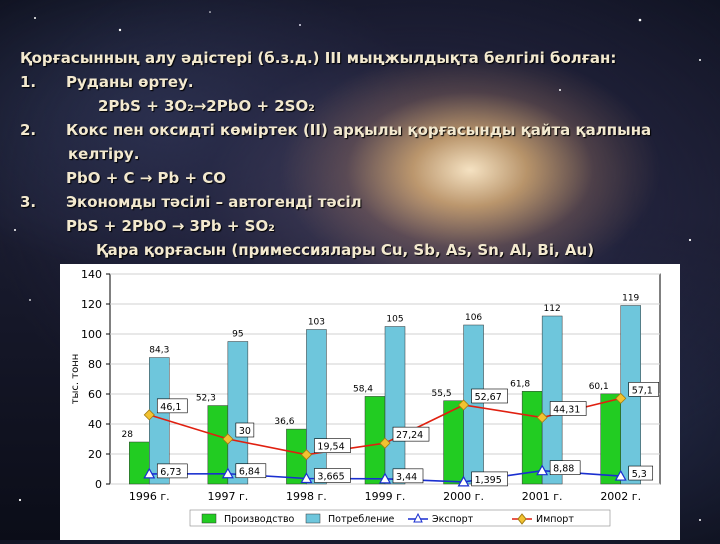  I want to click on bar-value-label: 112, so click(552, 309).